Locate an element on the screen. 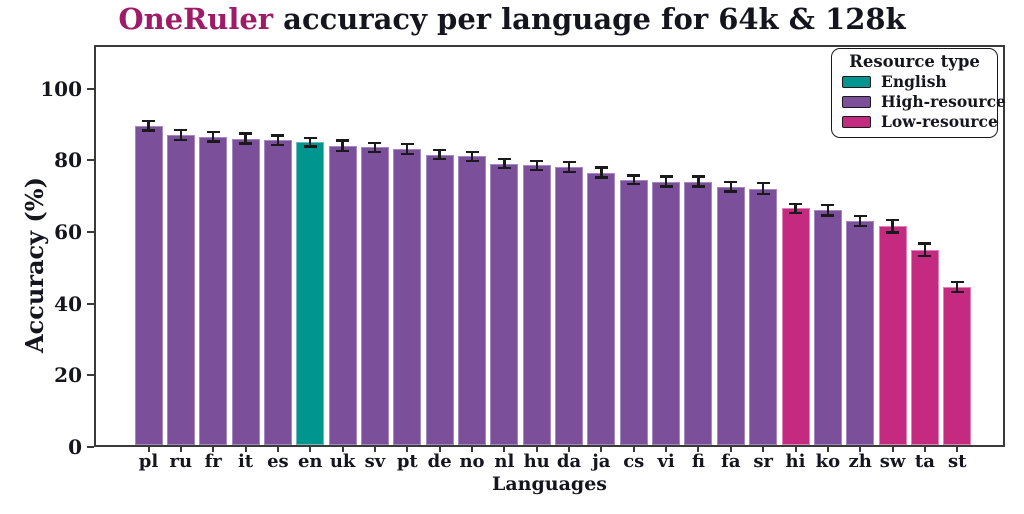 This screenshot has width=1024, height=514. errorbar-cap-vi-top is located at coordinates (666, 176).